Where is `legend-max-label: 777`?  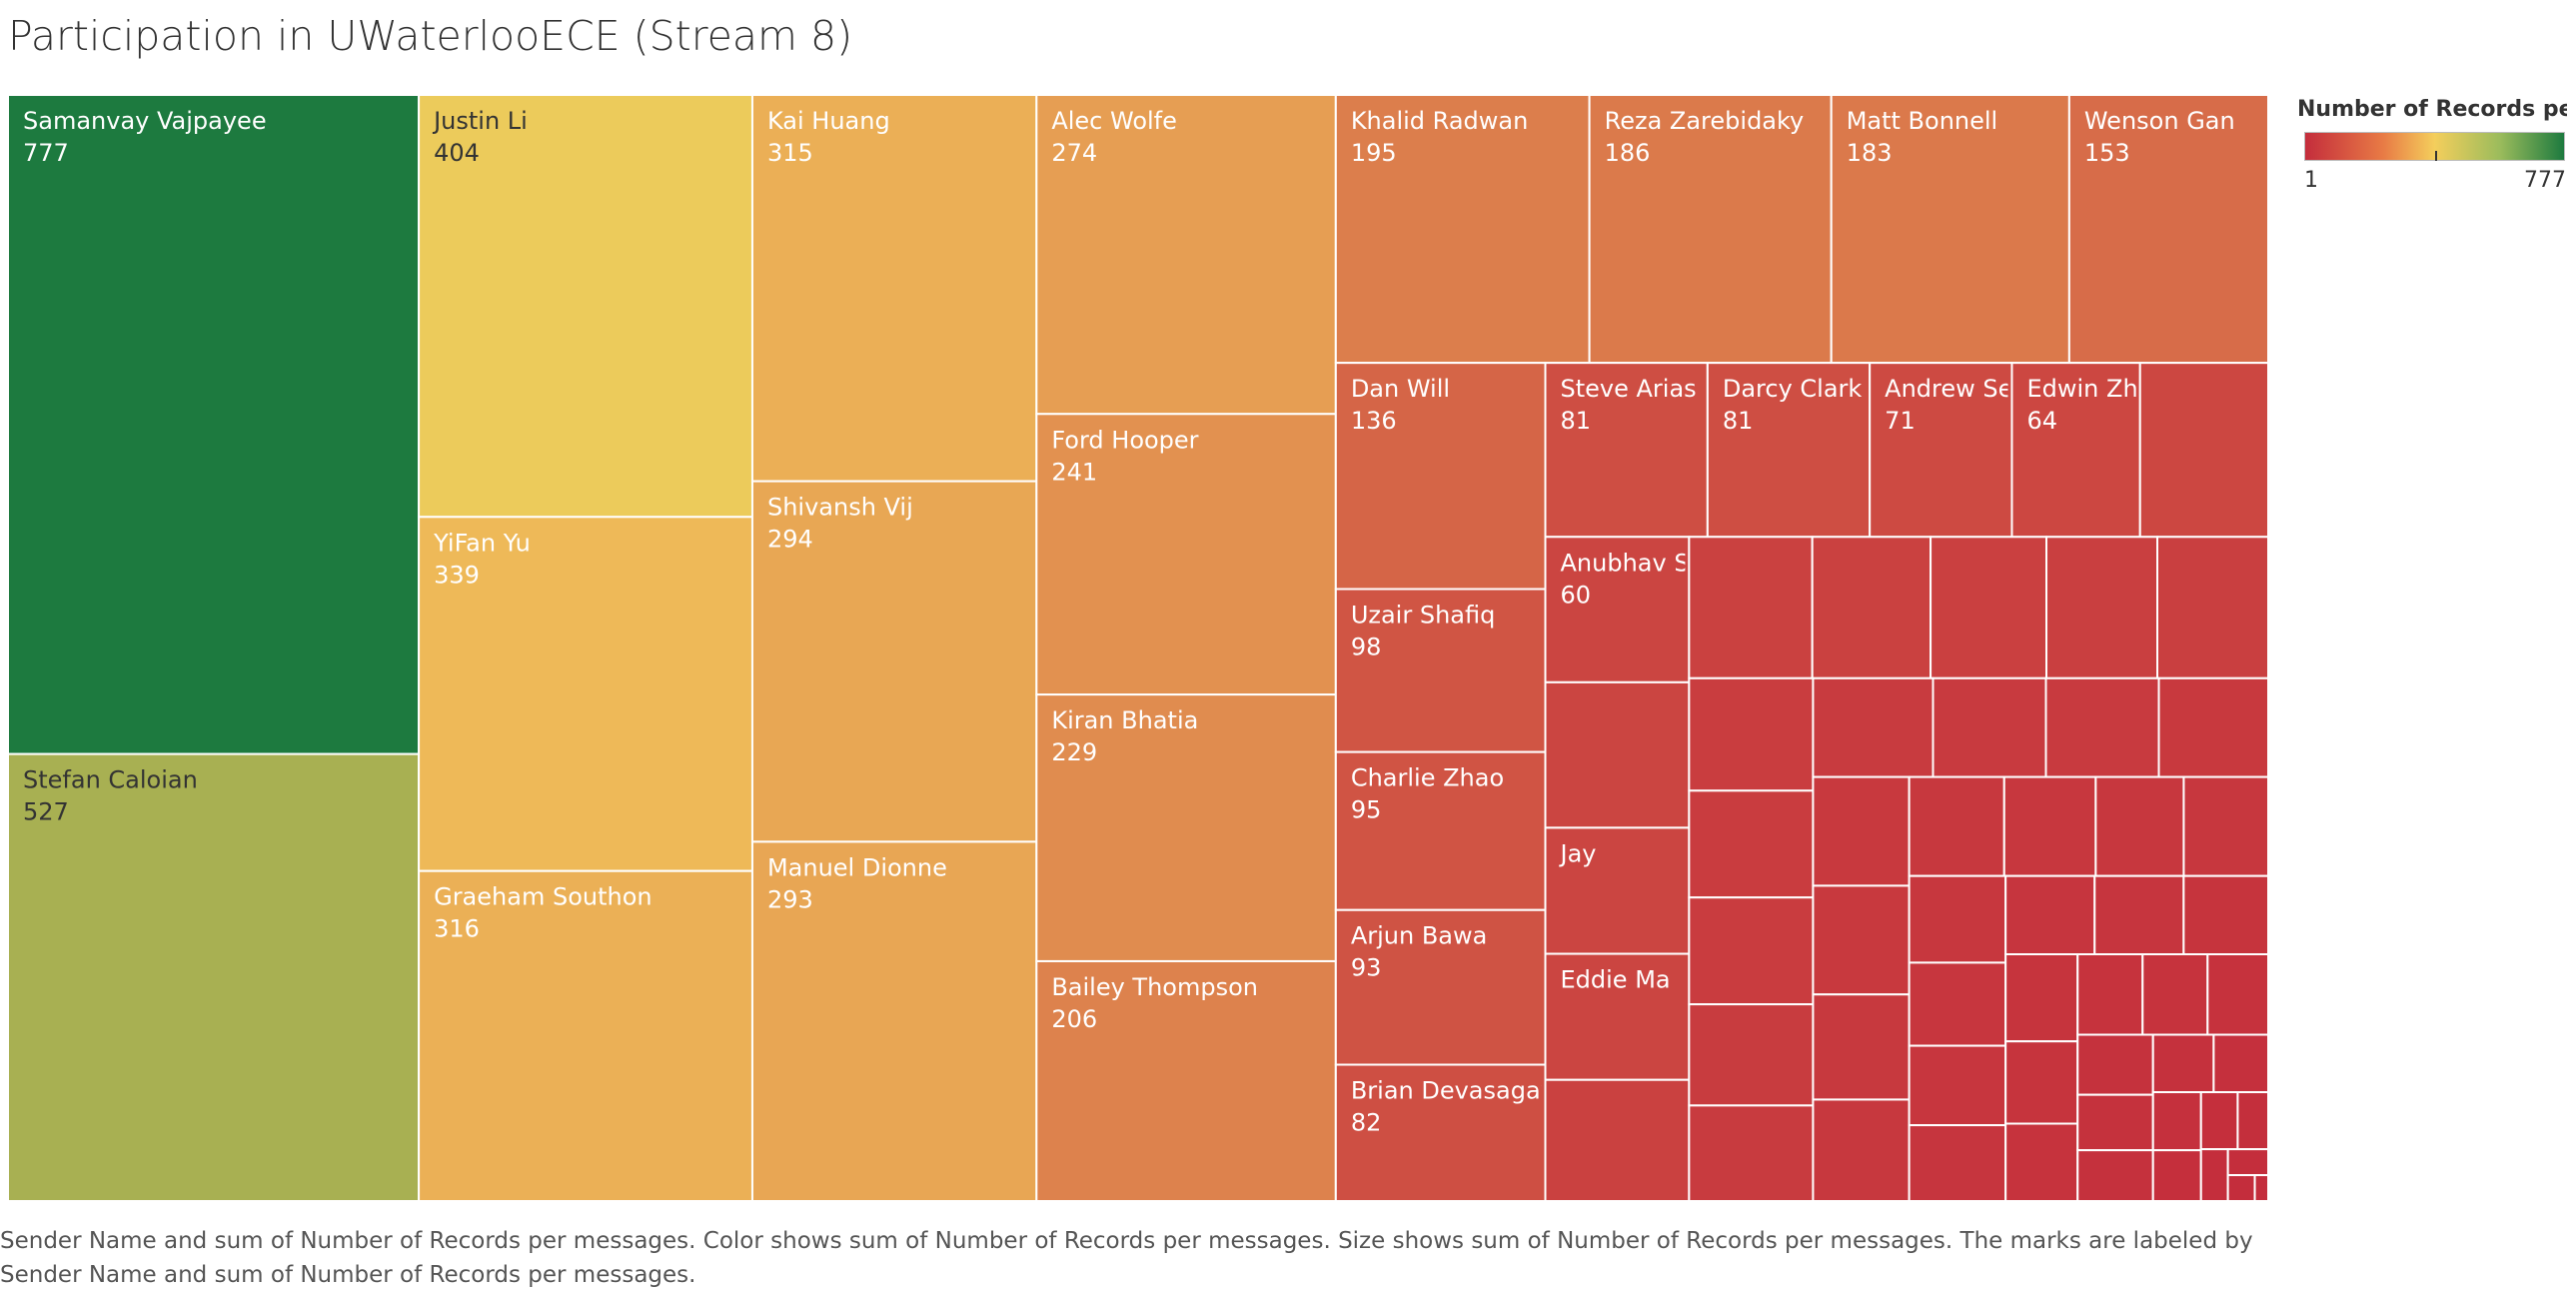 legend-max-label: 777 is located at coordinates (2545, 180).